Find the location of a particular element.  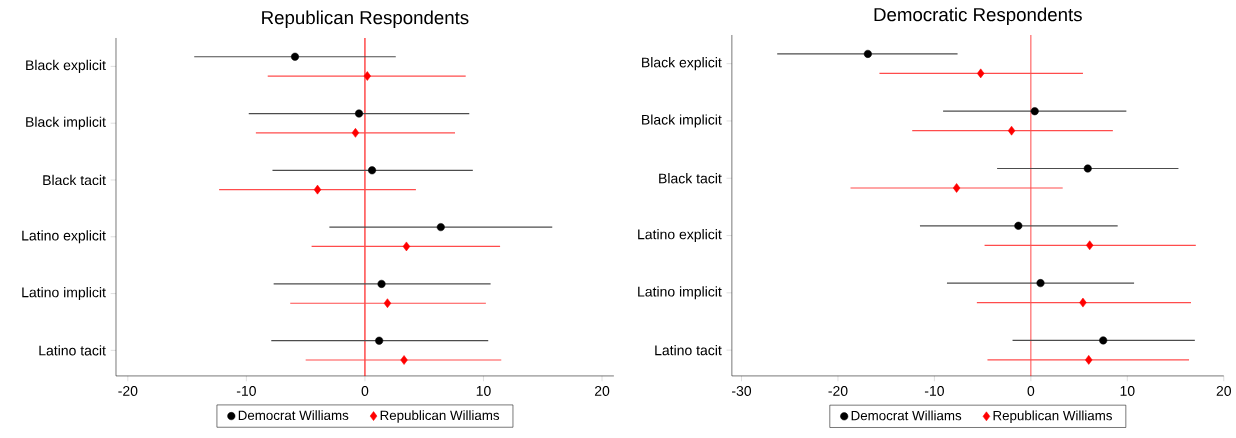

chart-title: Republican Respondents is located at coordinates (365, 19).